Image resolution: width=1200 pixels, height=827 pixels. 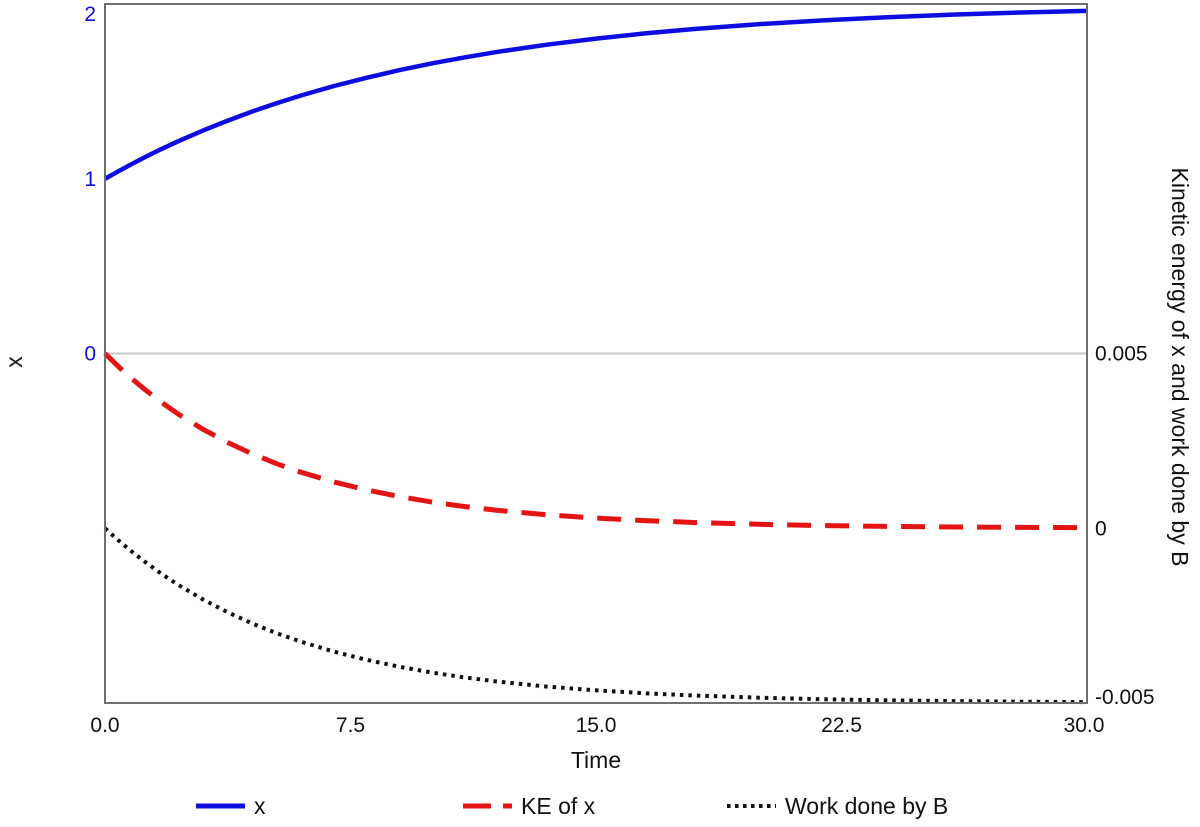 What do you see at coordinates (1180, 367) in the screenshot?
I see `y-right-axis-title: Kinetic energy of x and work done by B` at bounding box center [1180, 367].